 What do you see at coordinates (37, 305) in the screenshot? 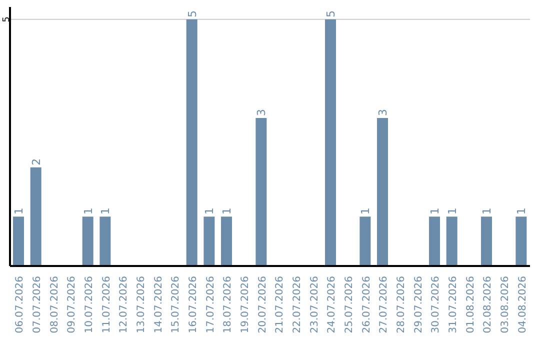
I see `x-tick-label: 07.07.2026` at bounding box center [37, 305].